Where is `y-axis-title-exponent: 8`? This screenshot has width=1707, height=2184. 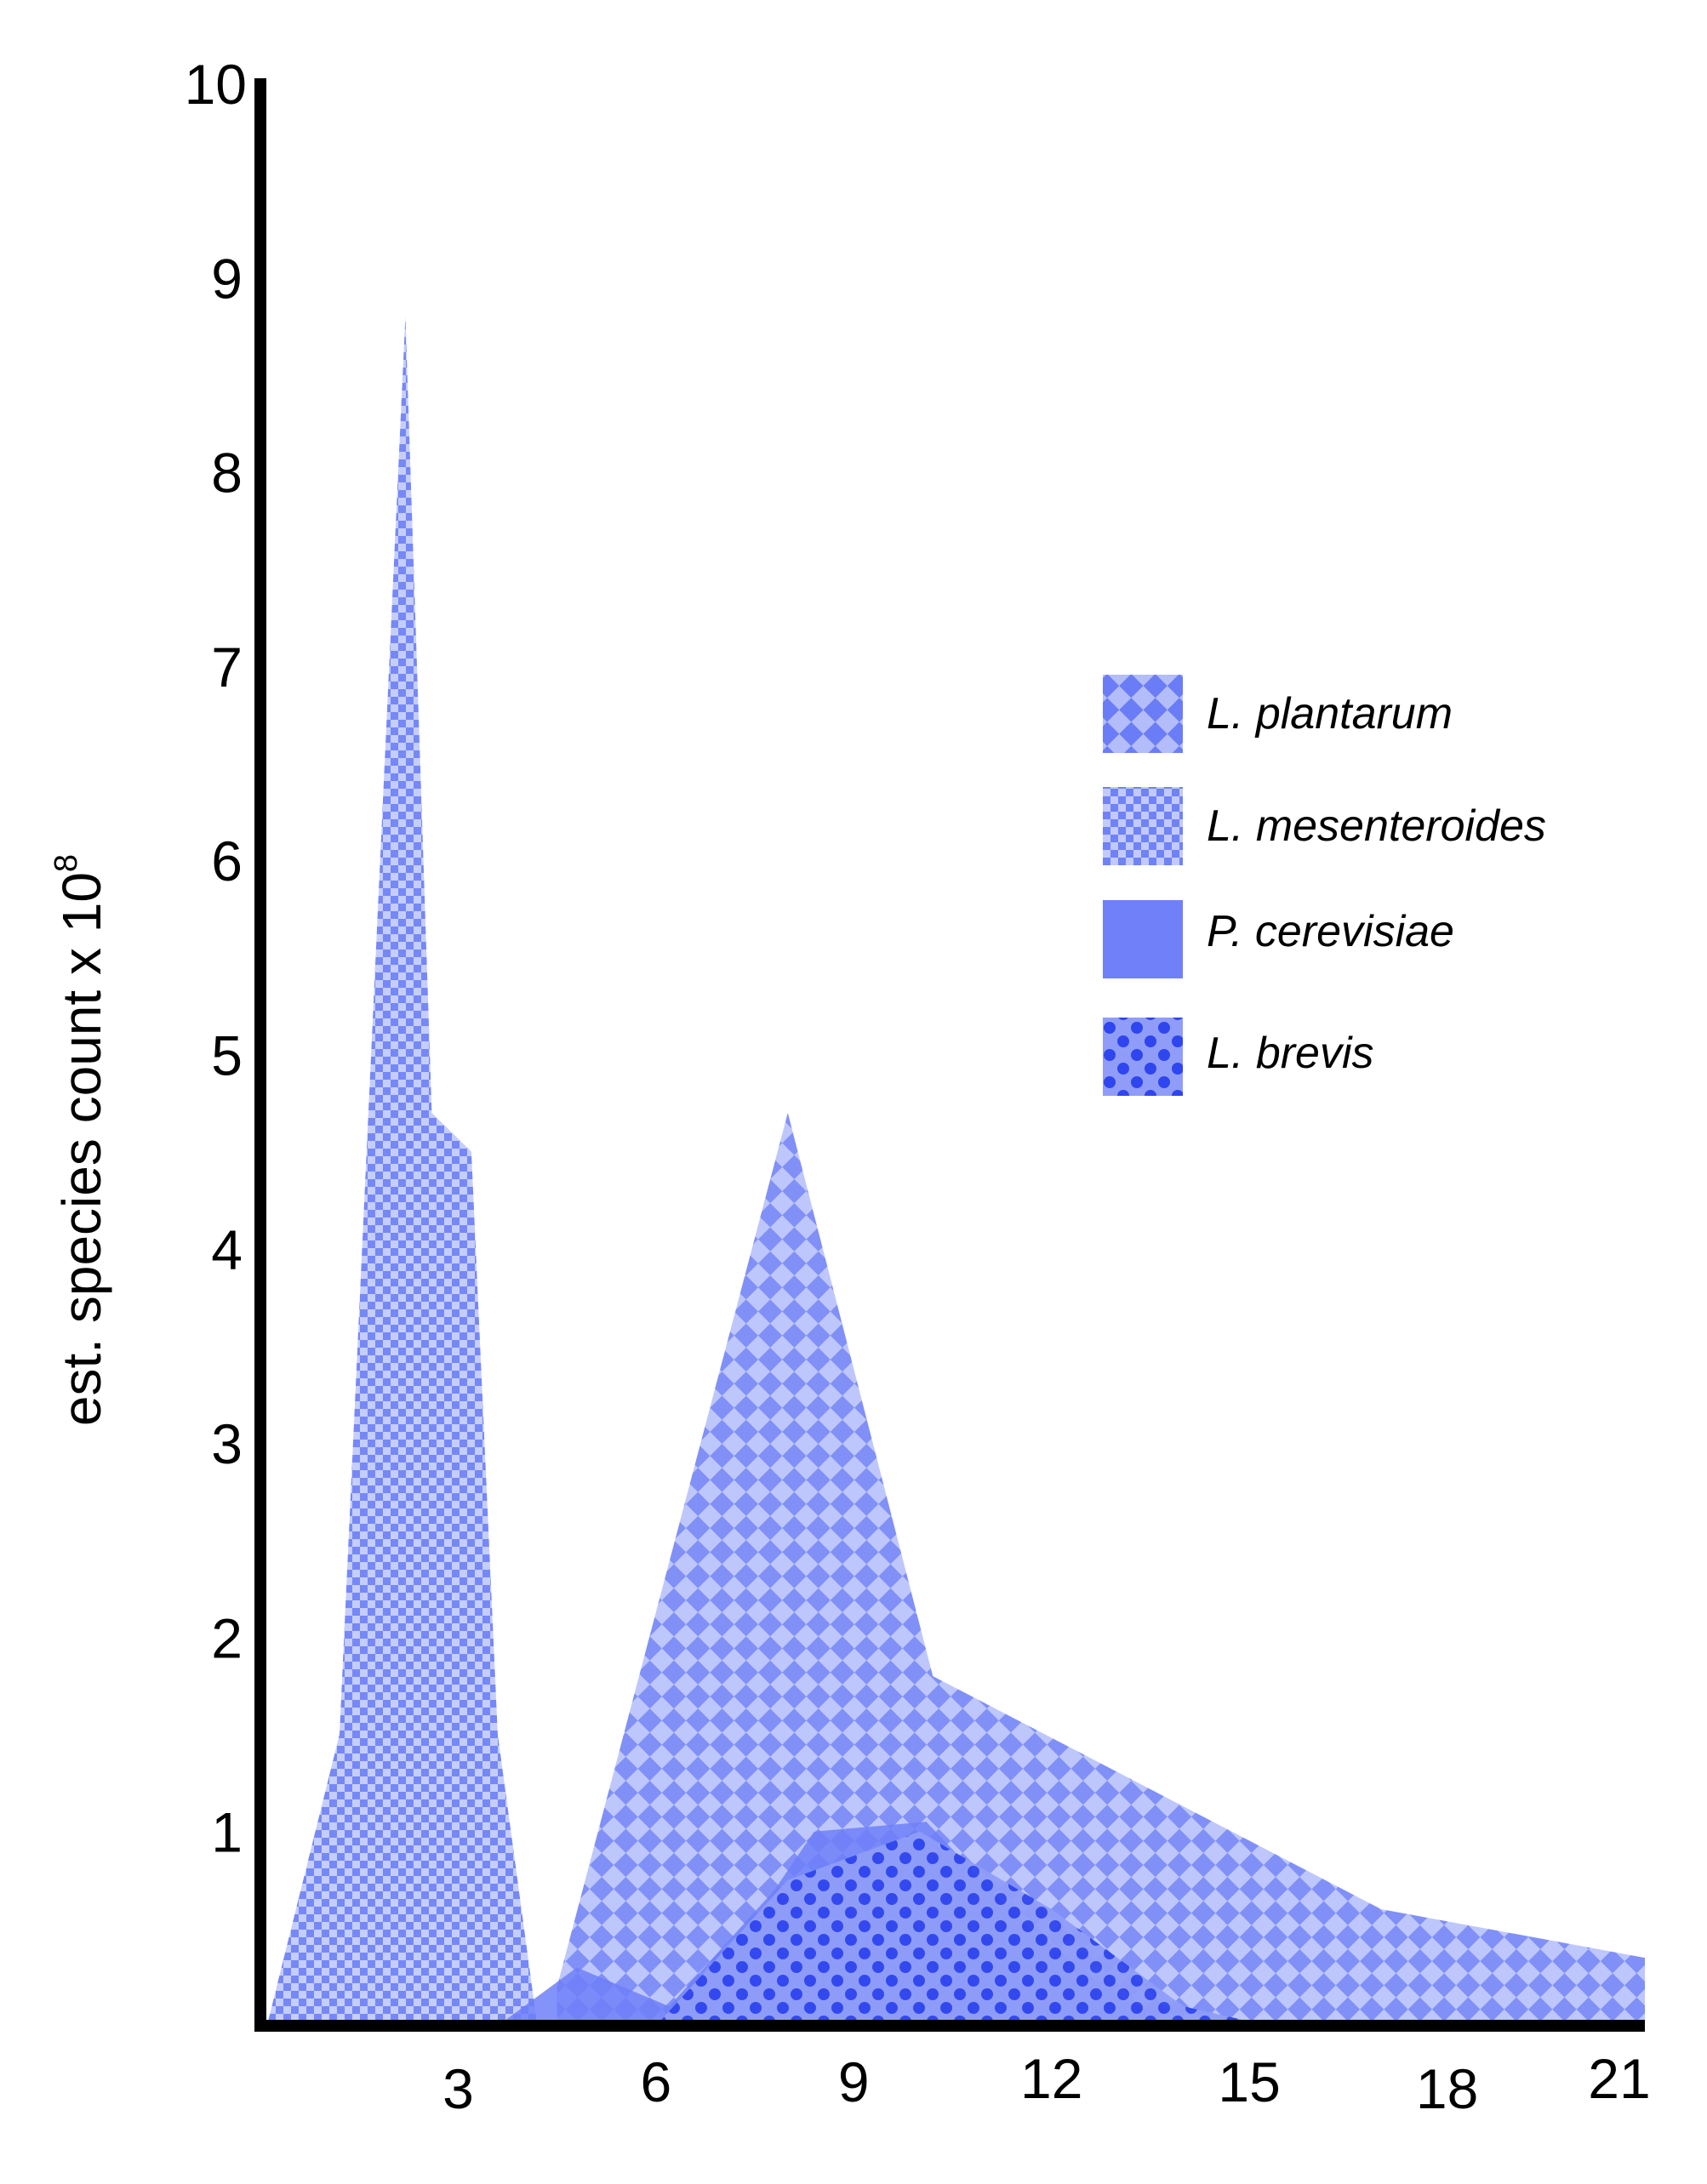
y-axis-title-exponent: 8 is located at coordinates (66, 863).